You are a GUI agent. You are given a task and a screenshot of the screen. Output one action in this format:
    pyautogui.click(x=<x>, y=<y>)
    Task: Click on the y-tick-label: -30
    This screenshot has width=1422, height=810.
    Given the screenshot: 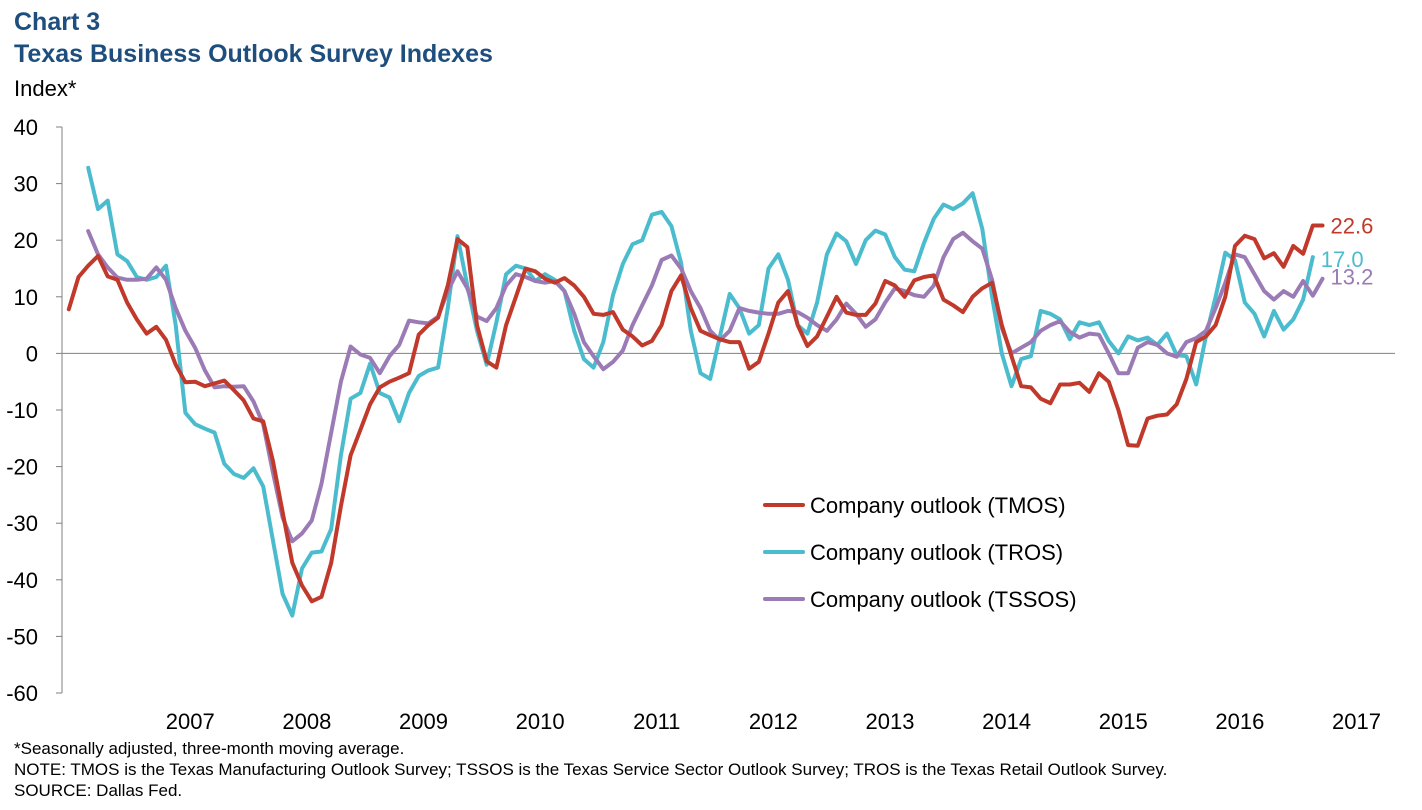 What is the action you would take?
    pyautogui.click(x=22, y=523)
    